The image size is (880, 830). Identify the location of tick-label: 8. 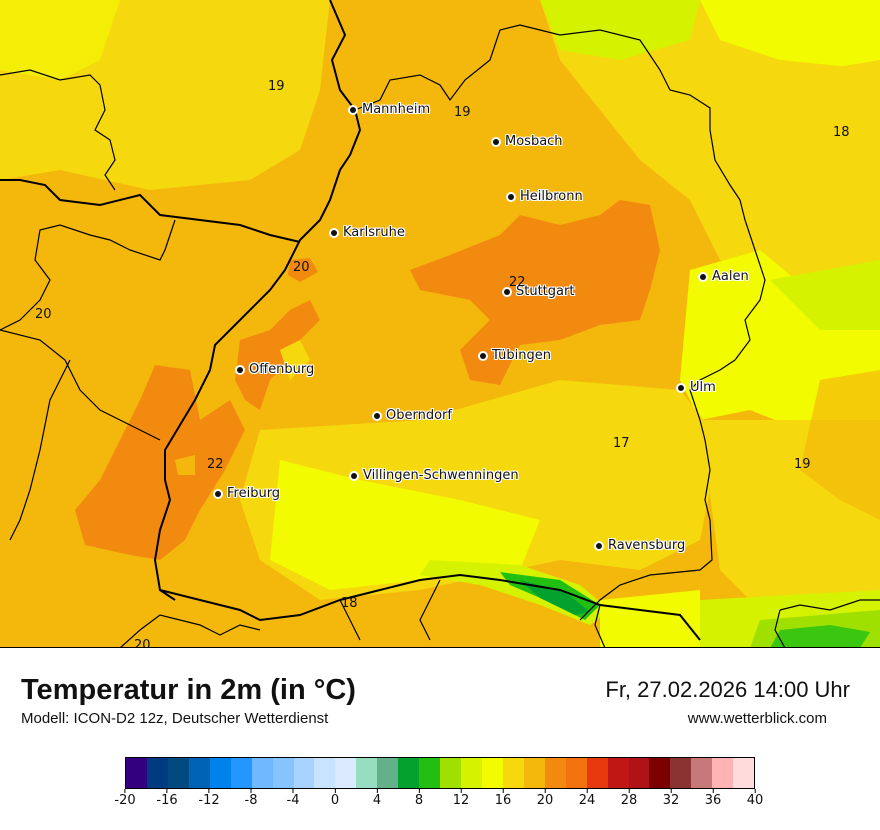
(419, 800).